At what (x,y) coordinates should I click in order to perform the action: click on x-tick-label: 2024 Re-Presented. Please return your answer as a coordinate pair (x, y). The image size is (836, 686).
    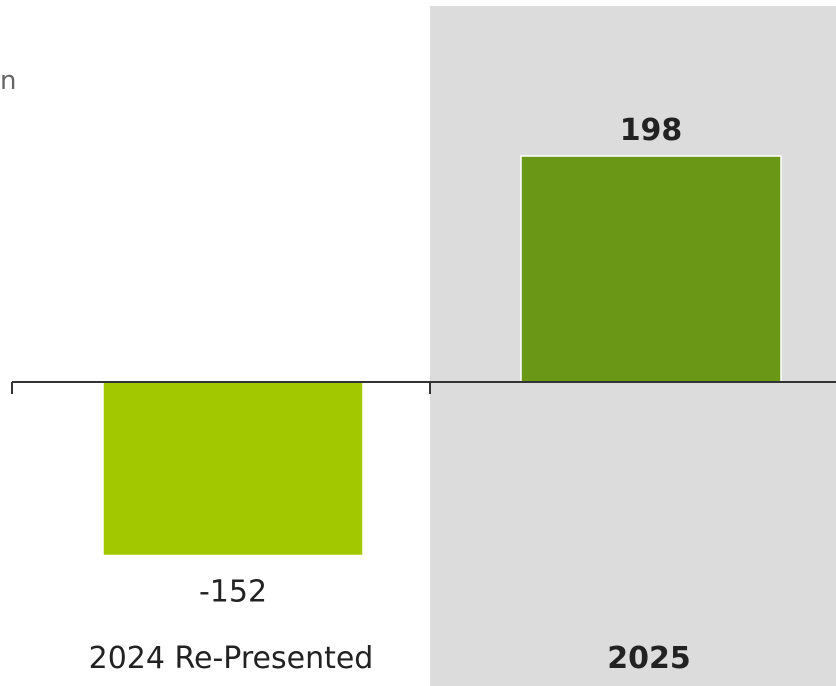
    Looking at the image, I should click on (231, 658).